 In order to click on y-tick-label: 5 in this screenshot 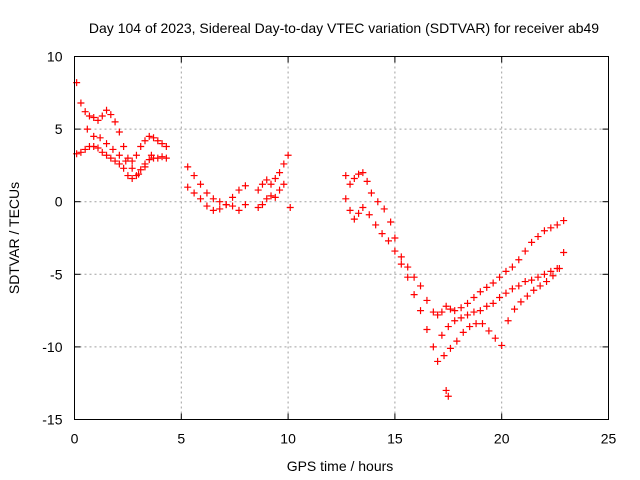, I will do `click(59, 129)`.